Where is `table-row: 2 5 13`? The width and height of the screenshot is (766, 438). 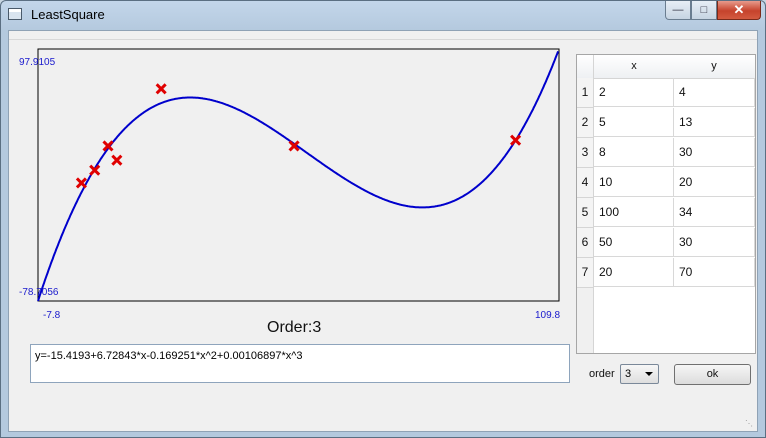 table-row: 2 5 13 is located at coordinates (666, 123).